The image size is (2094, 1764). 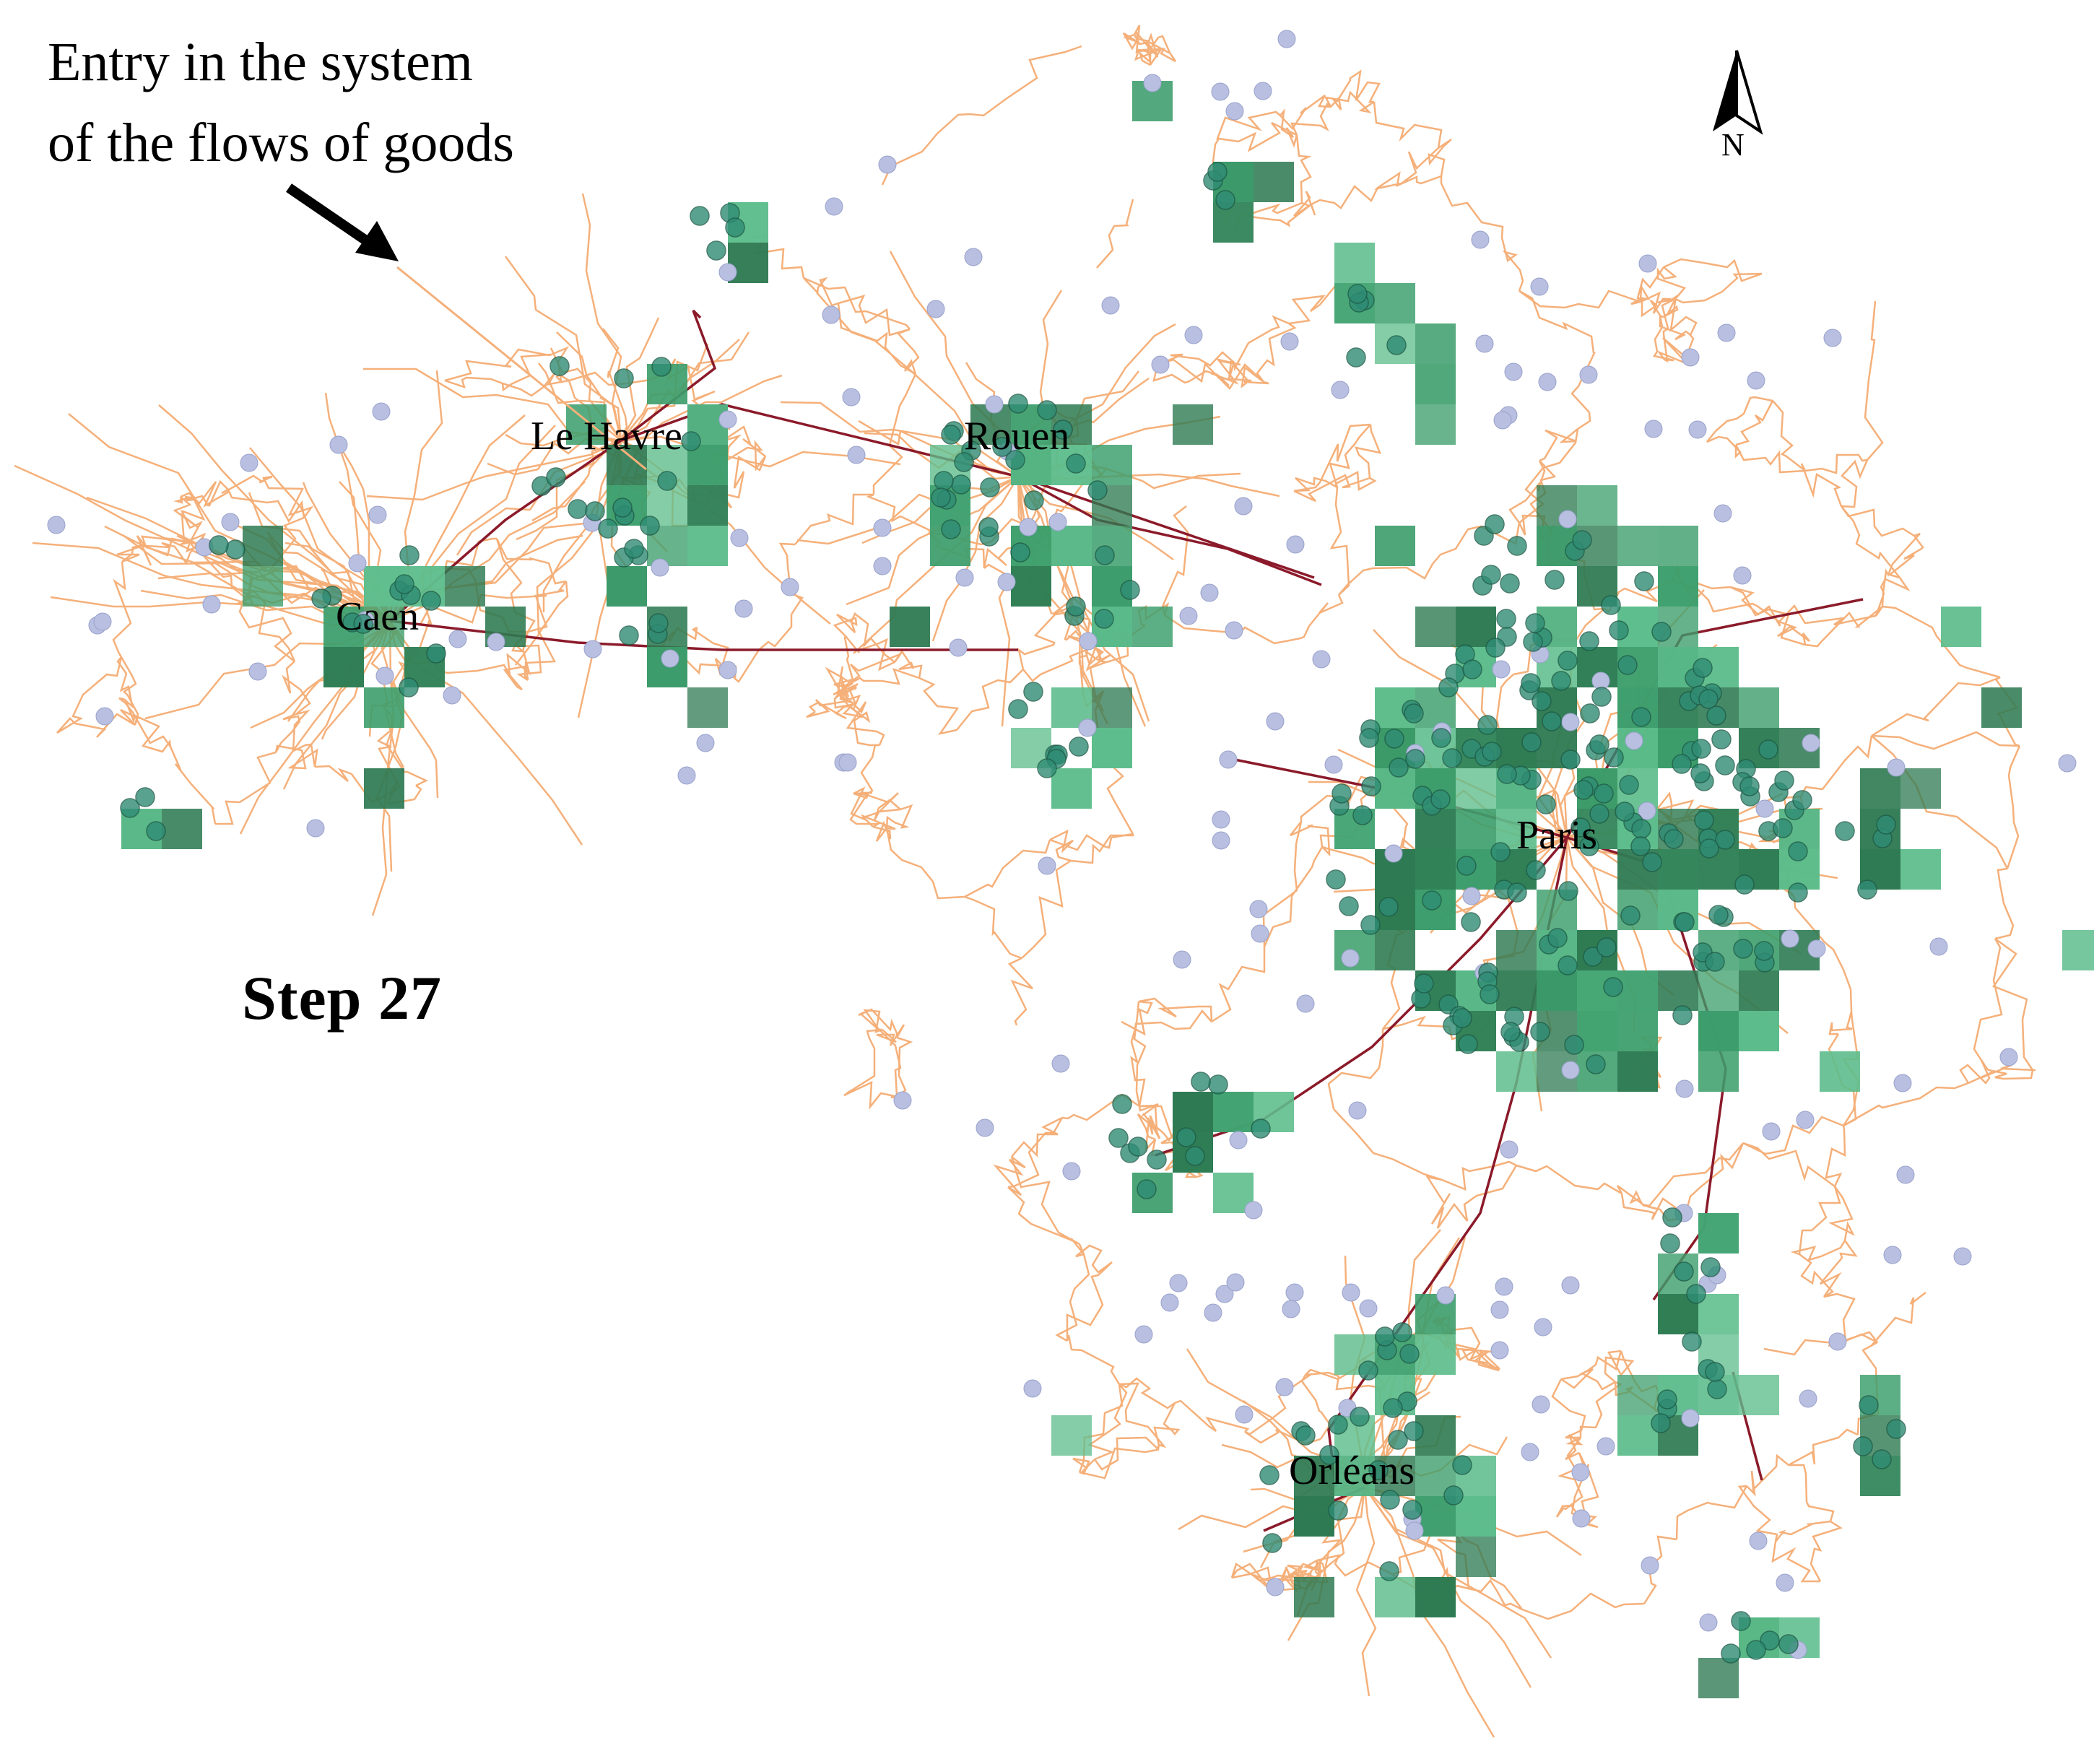 What do you see at coordinates (467, 327) in the screenshot?
I see `annotation-arrow` at bounding box center [467, 327].